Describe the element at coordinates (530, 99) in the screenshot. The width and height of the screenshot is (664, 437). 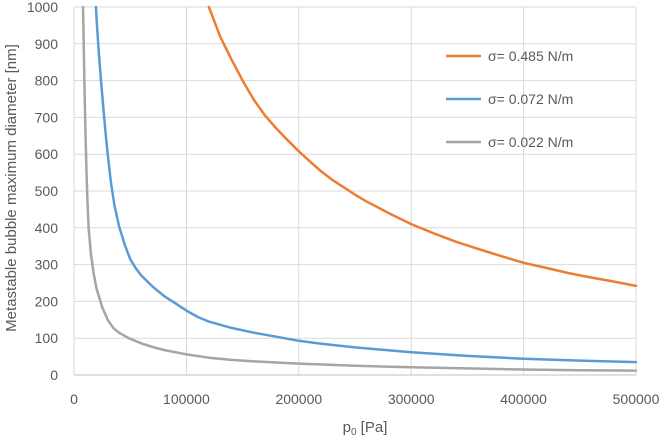
I see `legend-label-2: σ= 0.072 N/m` at that location.